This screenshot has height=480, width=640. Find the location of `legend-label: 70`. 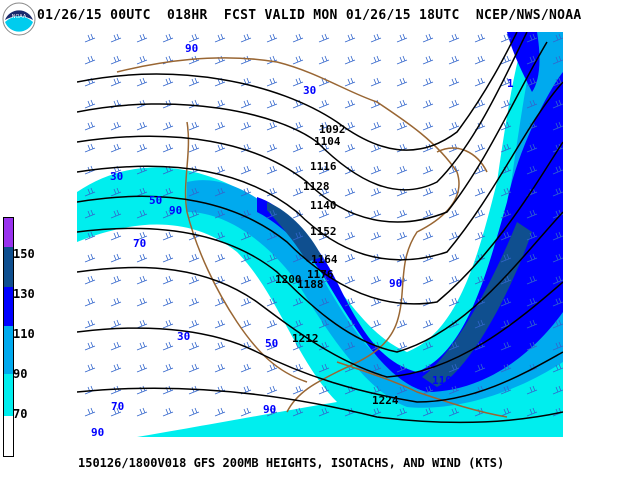

legend-label: 70 is located at coordinates (20, 414).